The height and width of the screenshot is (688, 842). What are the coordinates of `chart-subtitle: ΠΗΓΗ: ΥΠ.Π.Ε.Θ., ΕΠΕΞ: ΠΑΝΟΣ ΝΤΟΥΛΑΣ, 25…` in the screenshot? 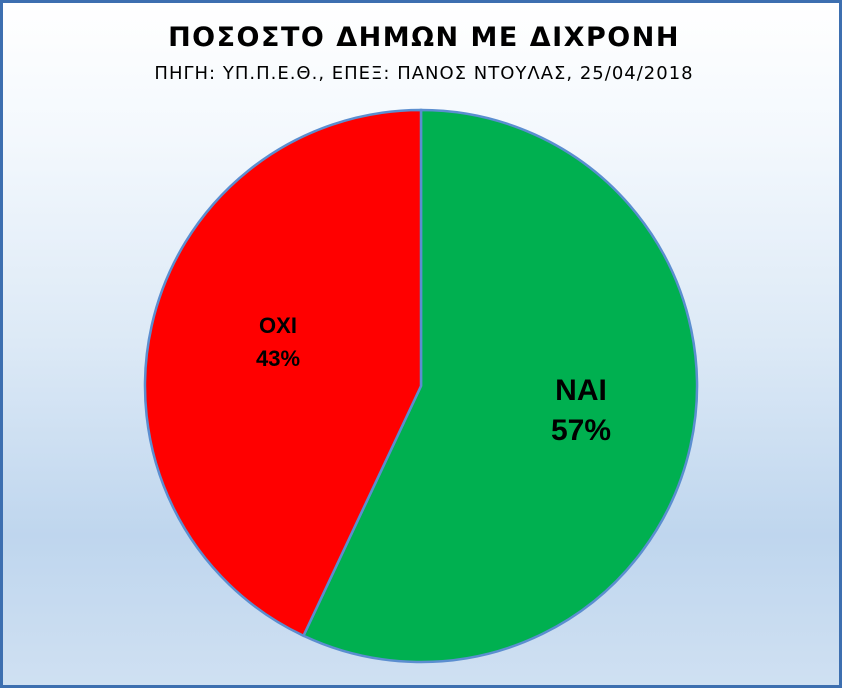 It's located at (424, 73).